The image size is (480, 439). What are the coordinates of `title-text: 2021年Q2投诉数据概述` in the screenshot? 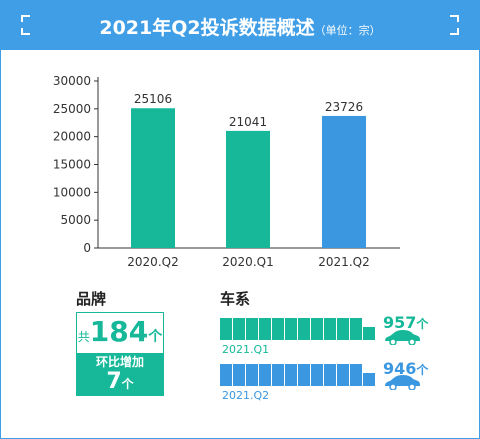 It's located at (207, 28).